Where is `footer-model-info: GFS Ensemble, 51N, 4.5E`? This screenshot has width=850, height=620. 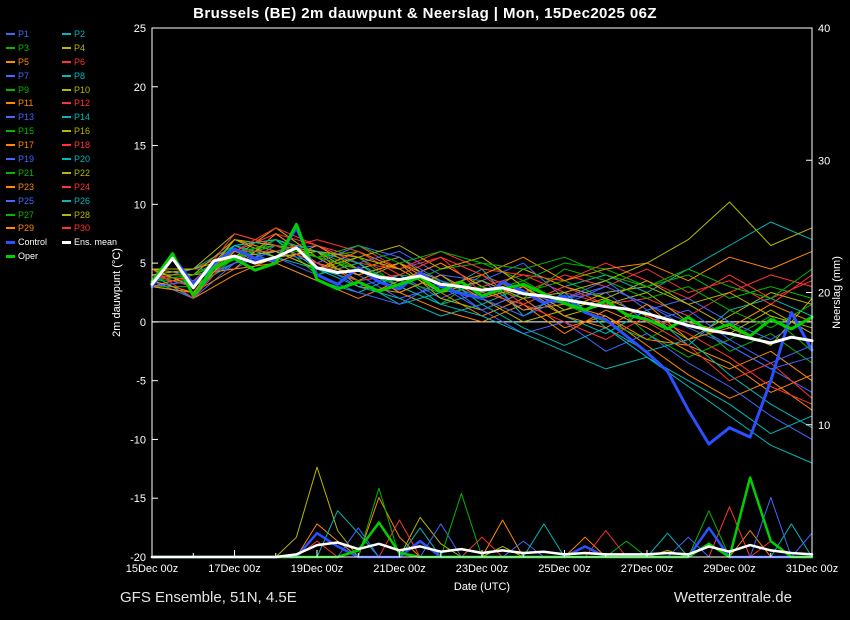
footer-model-info: GFS Ensemble, 51N, 4.5E is located at coordinates (208, 597).